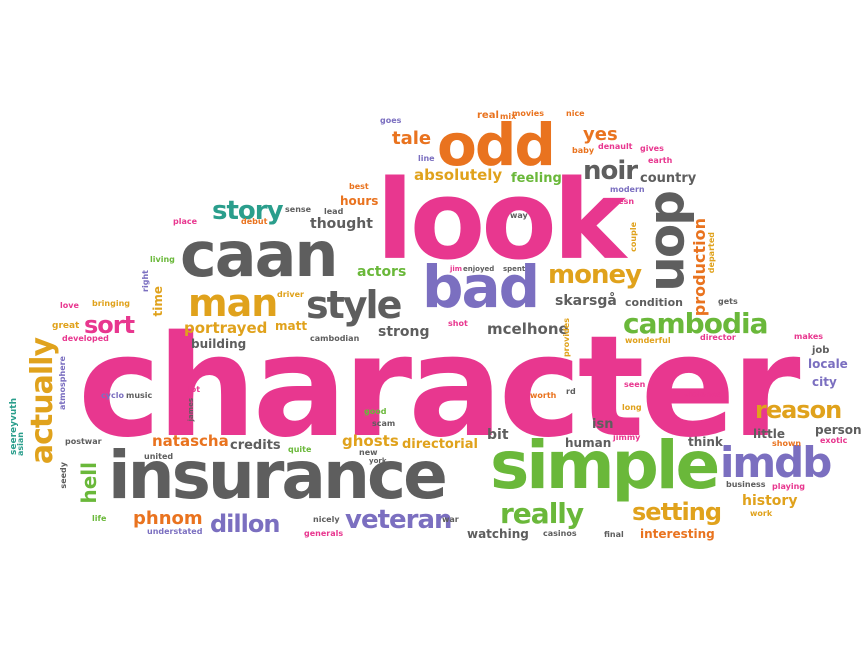 This screenshot has width=864, height=648. What do you see at coordinates (788, 486) in the screenshot?
I see `word-playing: playing` at bounding box center [788, 486].